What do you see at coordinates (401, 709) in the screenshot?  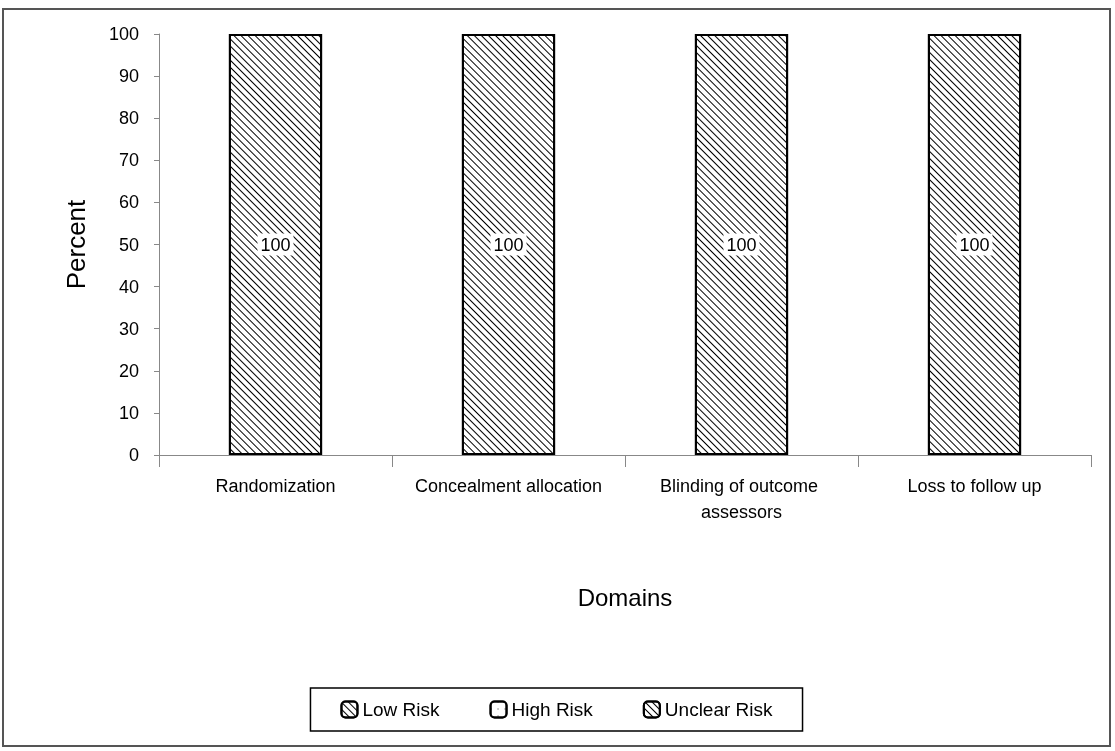 I see `legend-label: Low Risk` at bounding box center [401, 709].